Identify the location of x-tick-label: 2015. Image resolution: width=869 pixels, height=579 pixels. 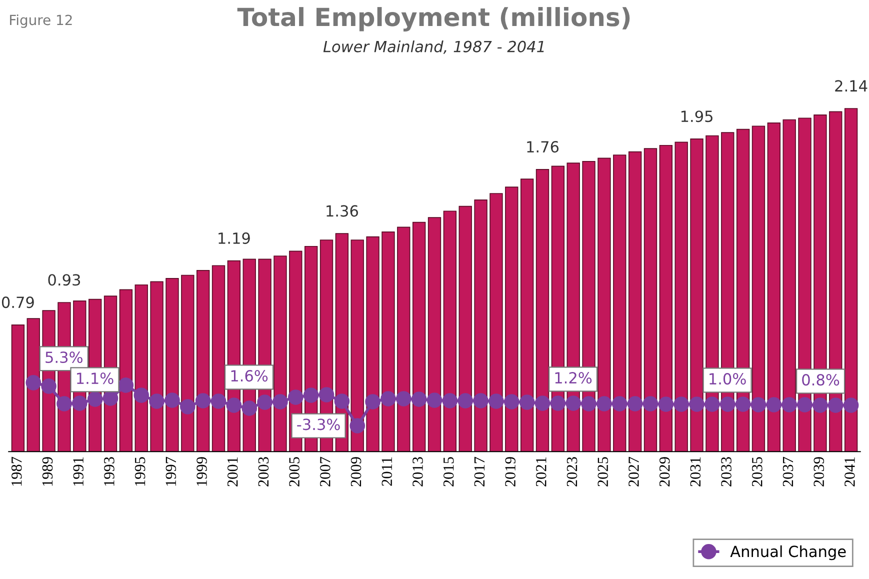
(448, 471).